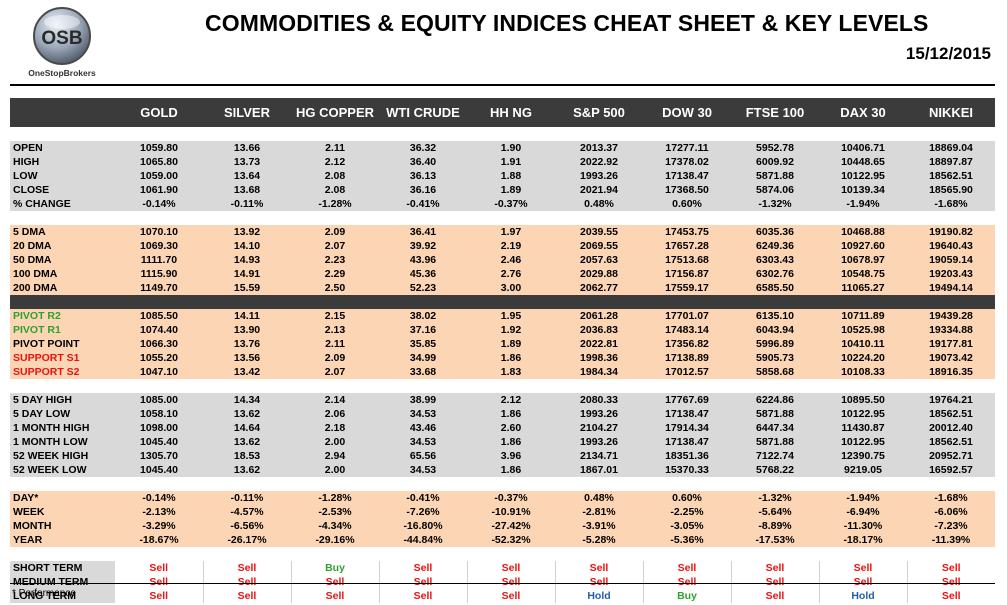 This screenshot has height=605, width=1007. Describe the element at coordinates (62, 73) in the screenshot. I see `logo-caption: OneStopBrokers` at that location.